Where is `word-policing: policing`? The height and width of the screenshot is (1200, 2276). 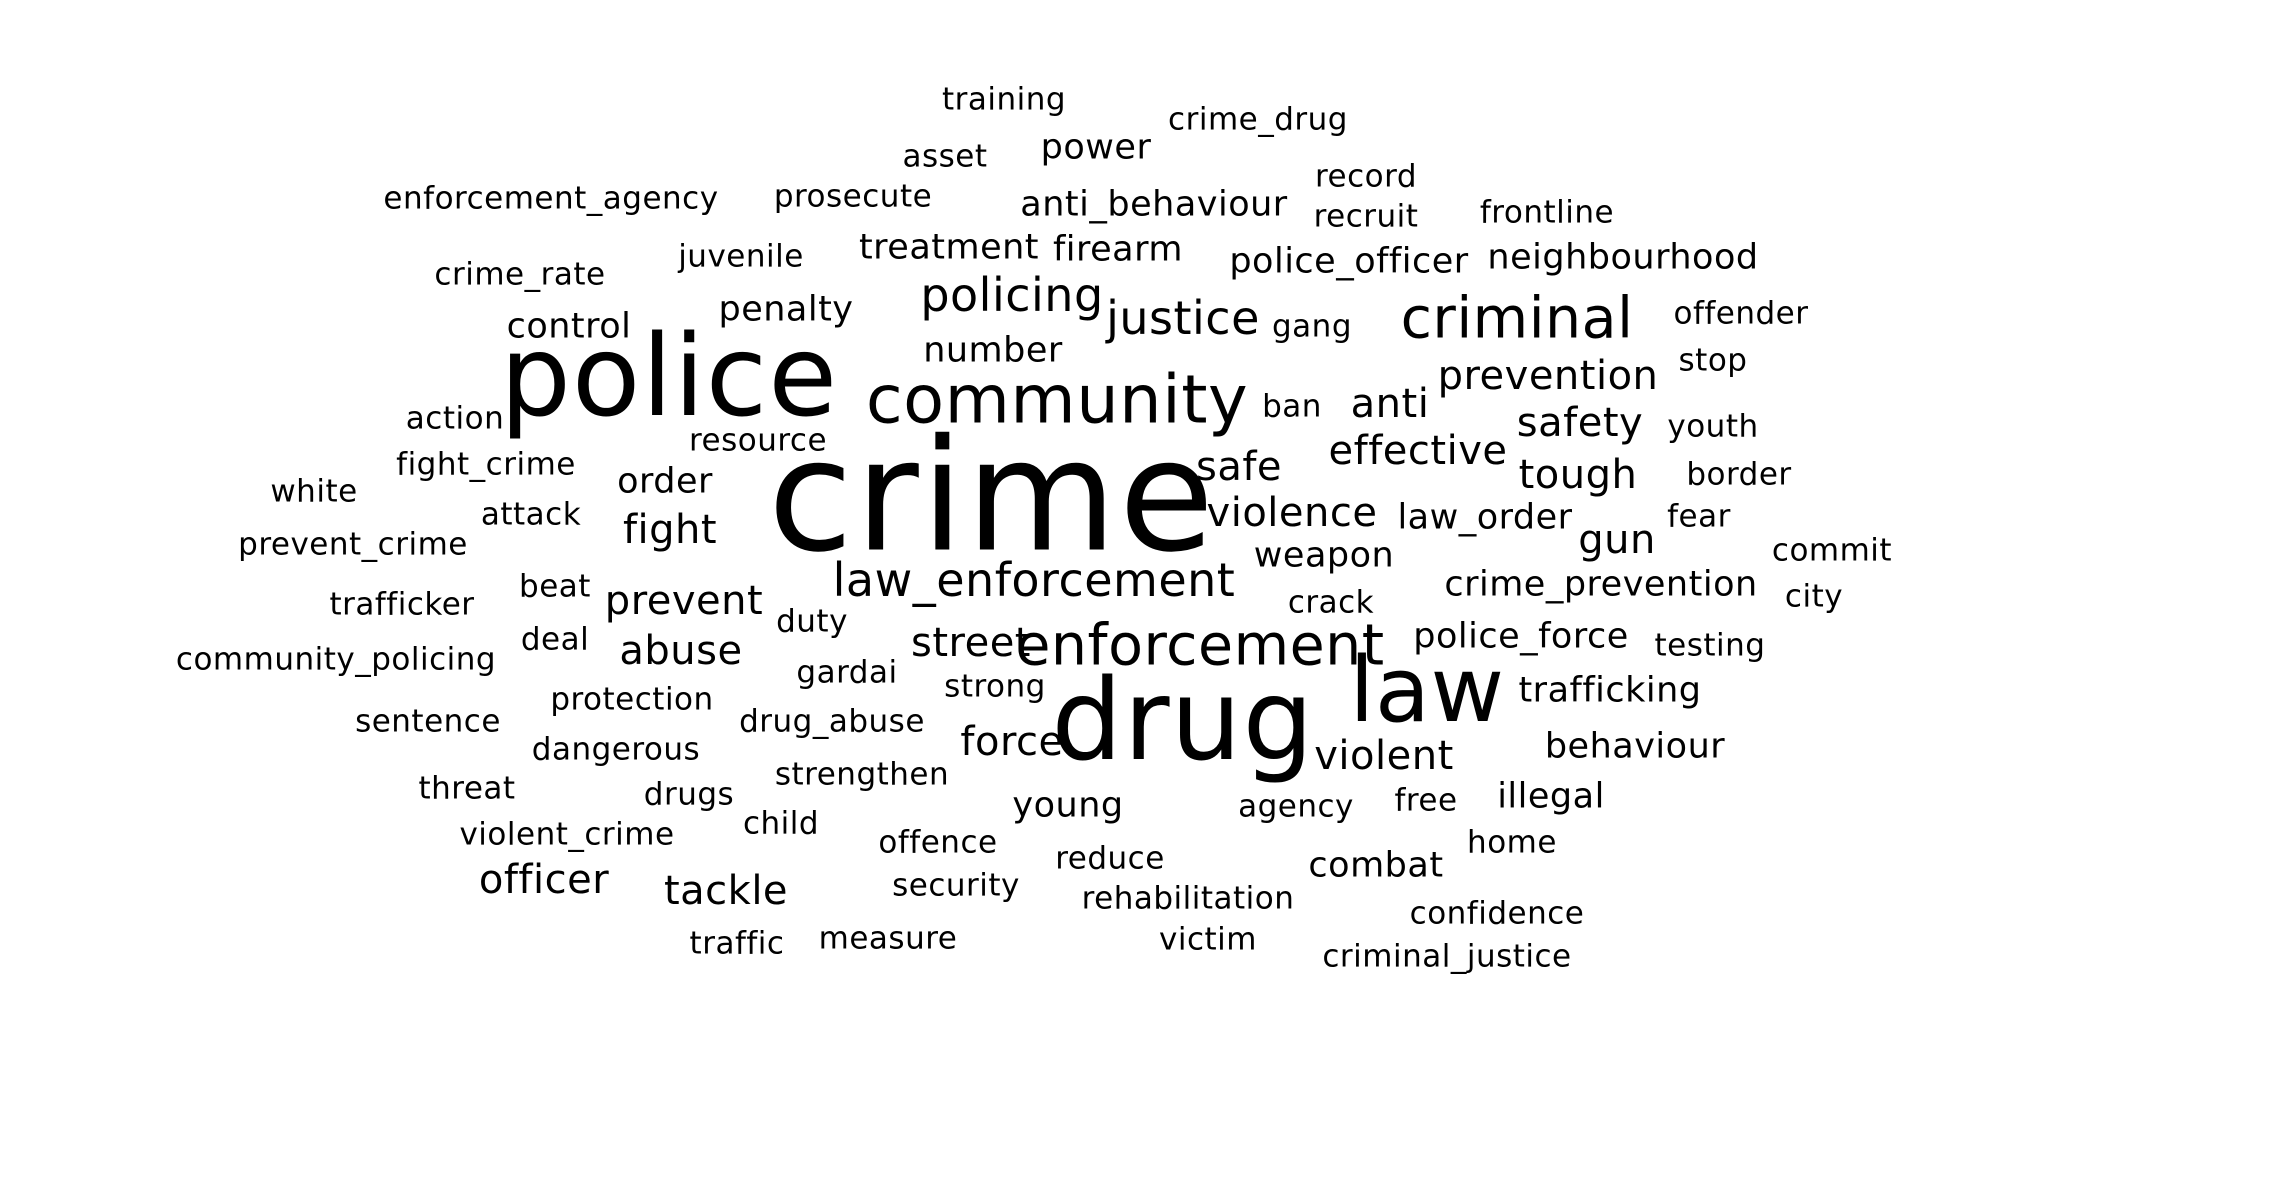 word-policing: policing is located at coordinates (1012, 295).